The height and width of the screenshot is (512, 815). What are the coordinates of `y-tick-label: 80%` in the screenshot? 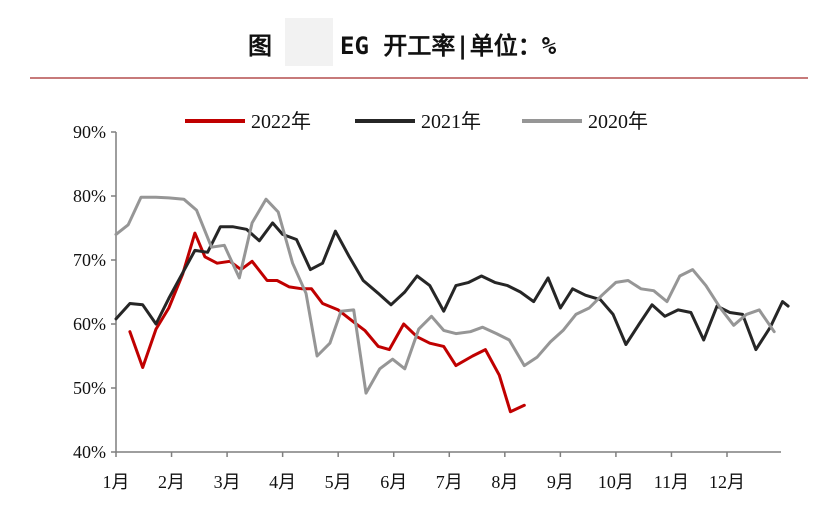 It's located at (89, 196).